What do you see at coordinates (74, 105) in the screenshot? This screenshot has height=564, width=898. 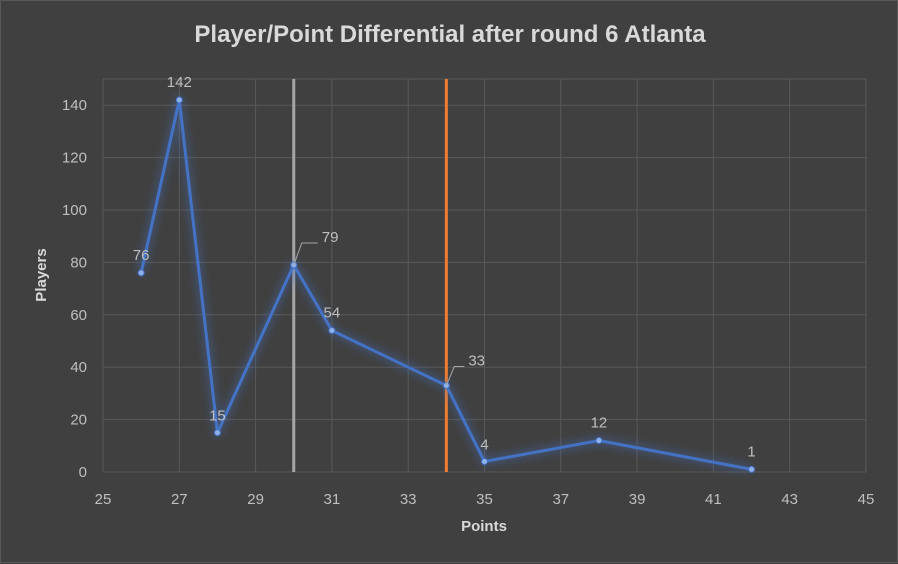 I see `y-tick-label: 140` at bounding box center [74, 105].